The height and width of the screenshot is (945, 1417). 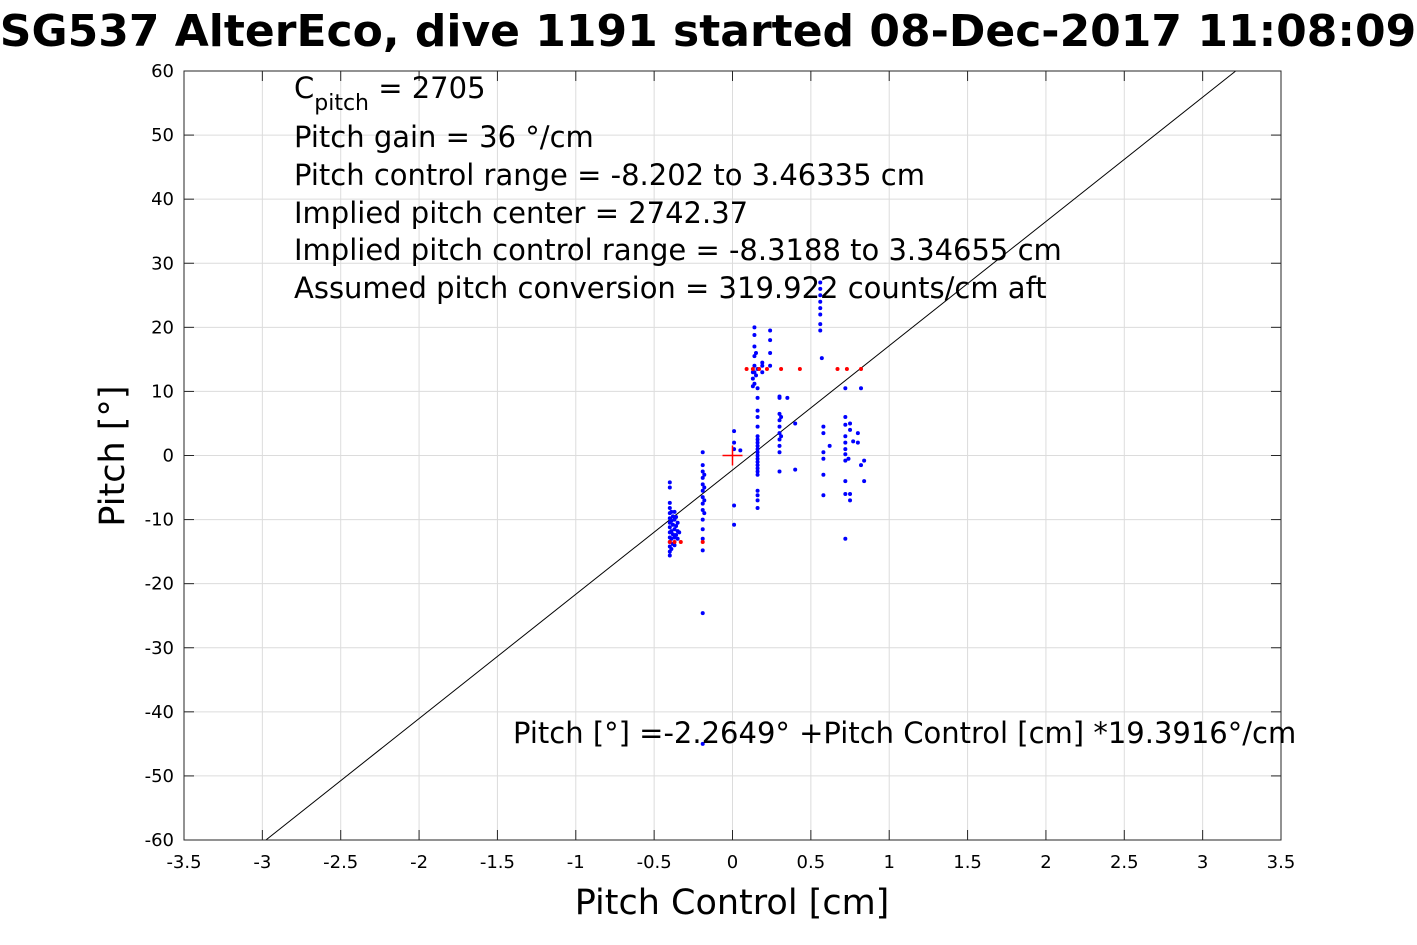 What do you see at coordinates (159, 520) in the screenshot?
I see `y-tick-label: -10` at bounding box center [159, 520].